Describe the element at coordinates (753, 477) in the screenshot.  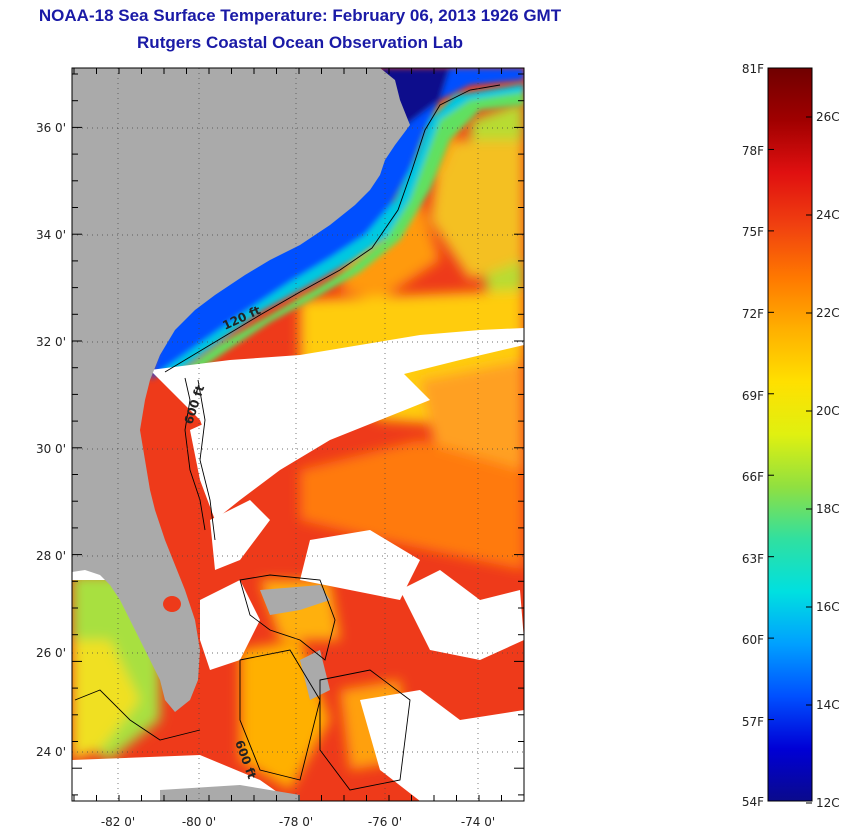
I see `cb-f-66: 66F` at that location.